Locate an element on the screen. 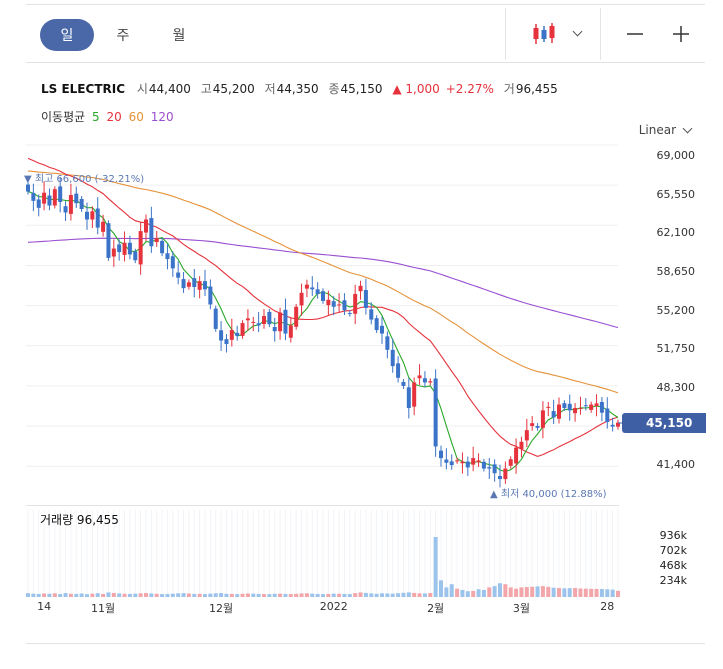 This screenshot has height=669, width=723. moving-average-legend: 이동평균 5 20 60 120 is located at coordinates (109, 116).